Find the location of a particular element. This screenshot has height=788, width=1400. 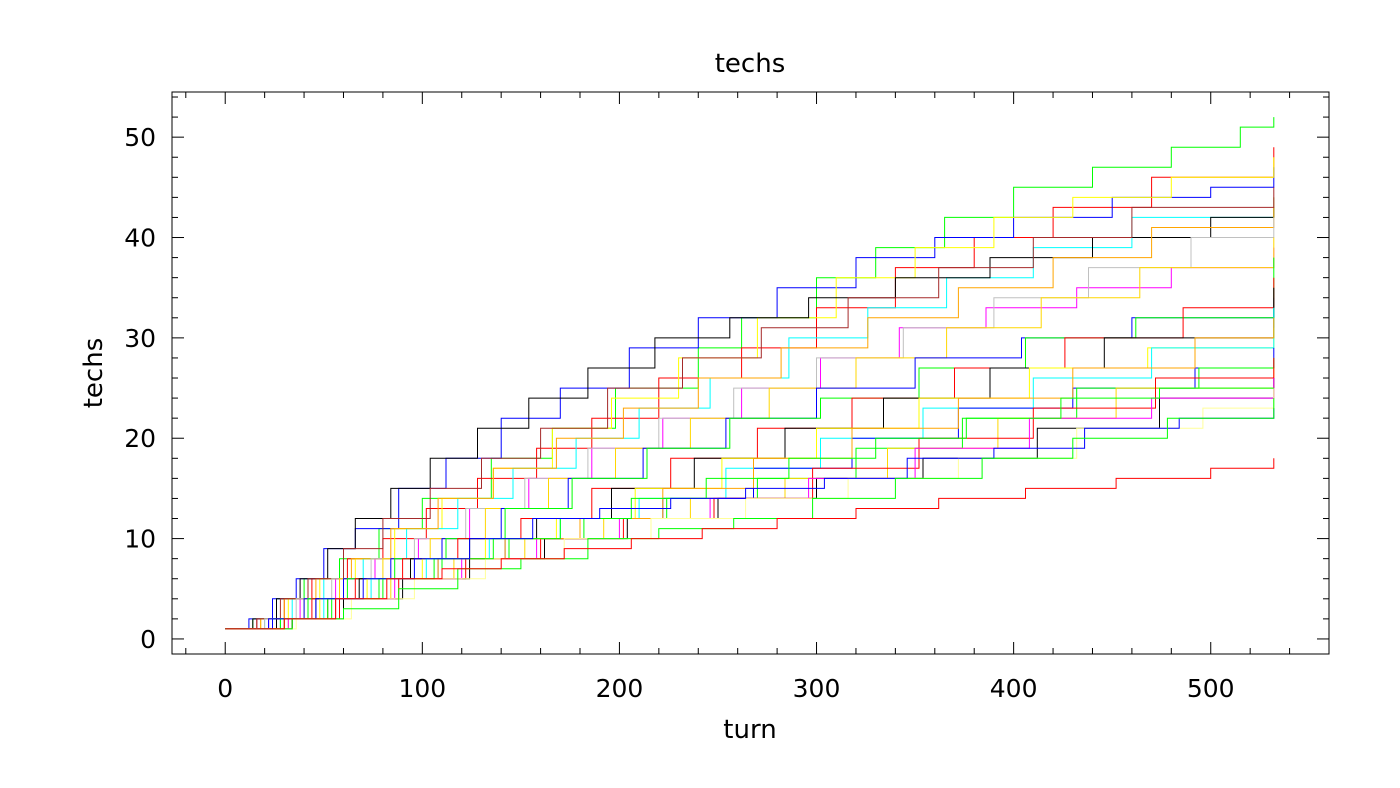

y-tick-label: 20 is located at coordinates (140, 438).